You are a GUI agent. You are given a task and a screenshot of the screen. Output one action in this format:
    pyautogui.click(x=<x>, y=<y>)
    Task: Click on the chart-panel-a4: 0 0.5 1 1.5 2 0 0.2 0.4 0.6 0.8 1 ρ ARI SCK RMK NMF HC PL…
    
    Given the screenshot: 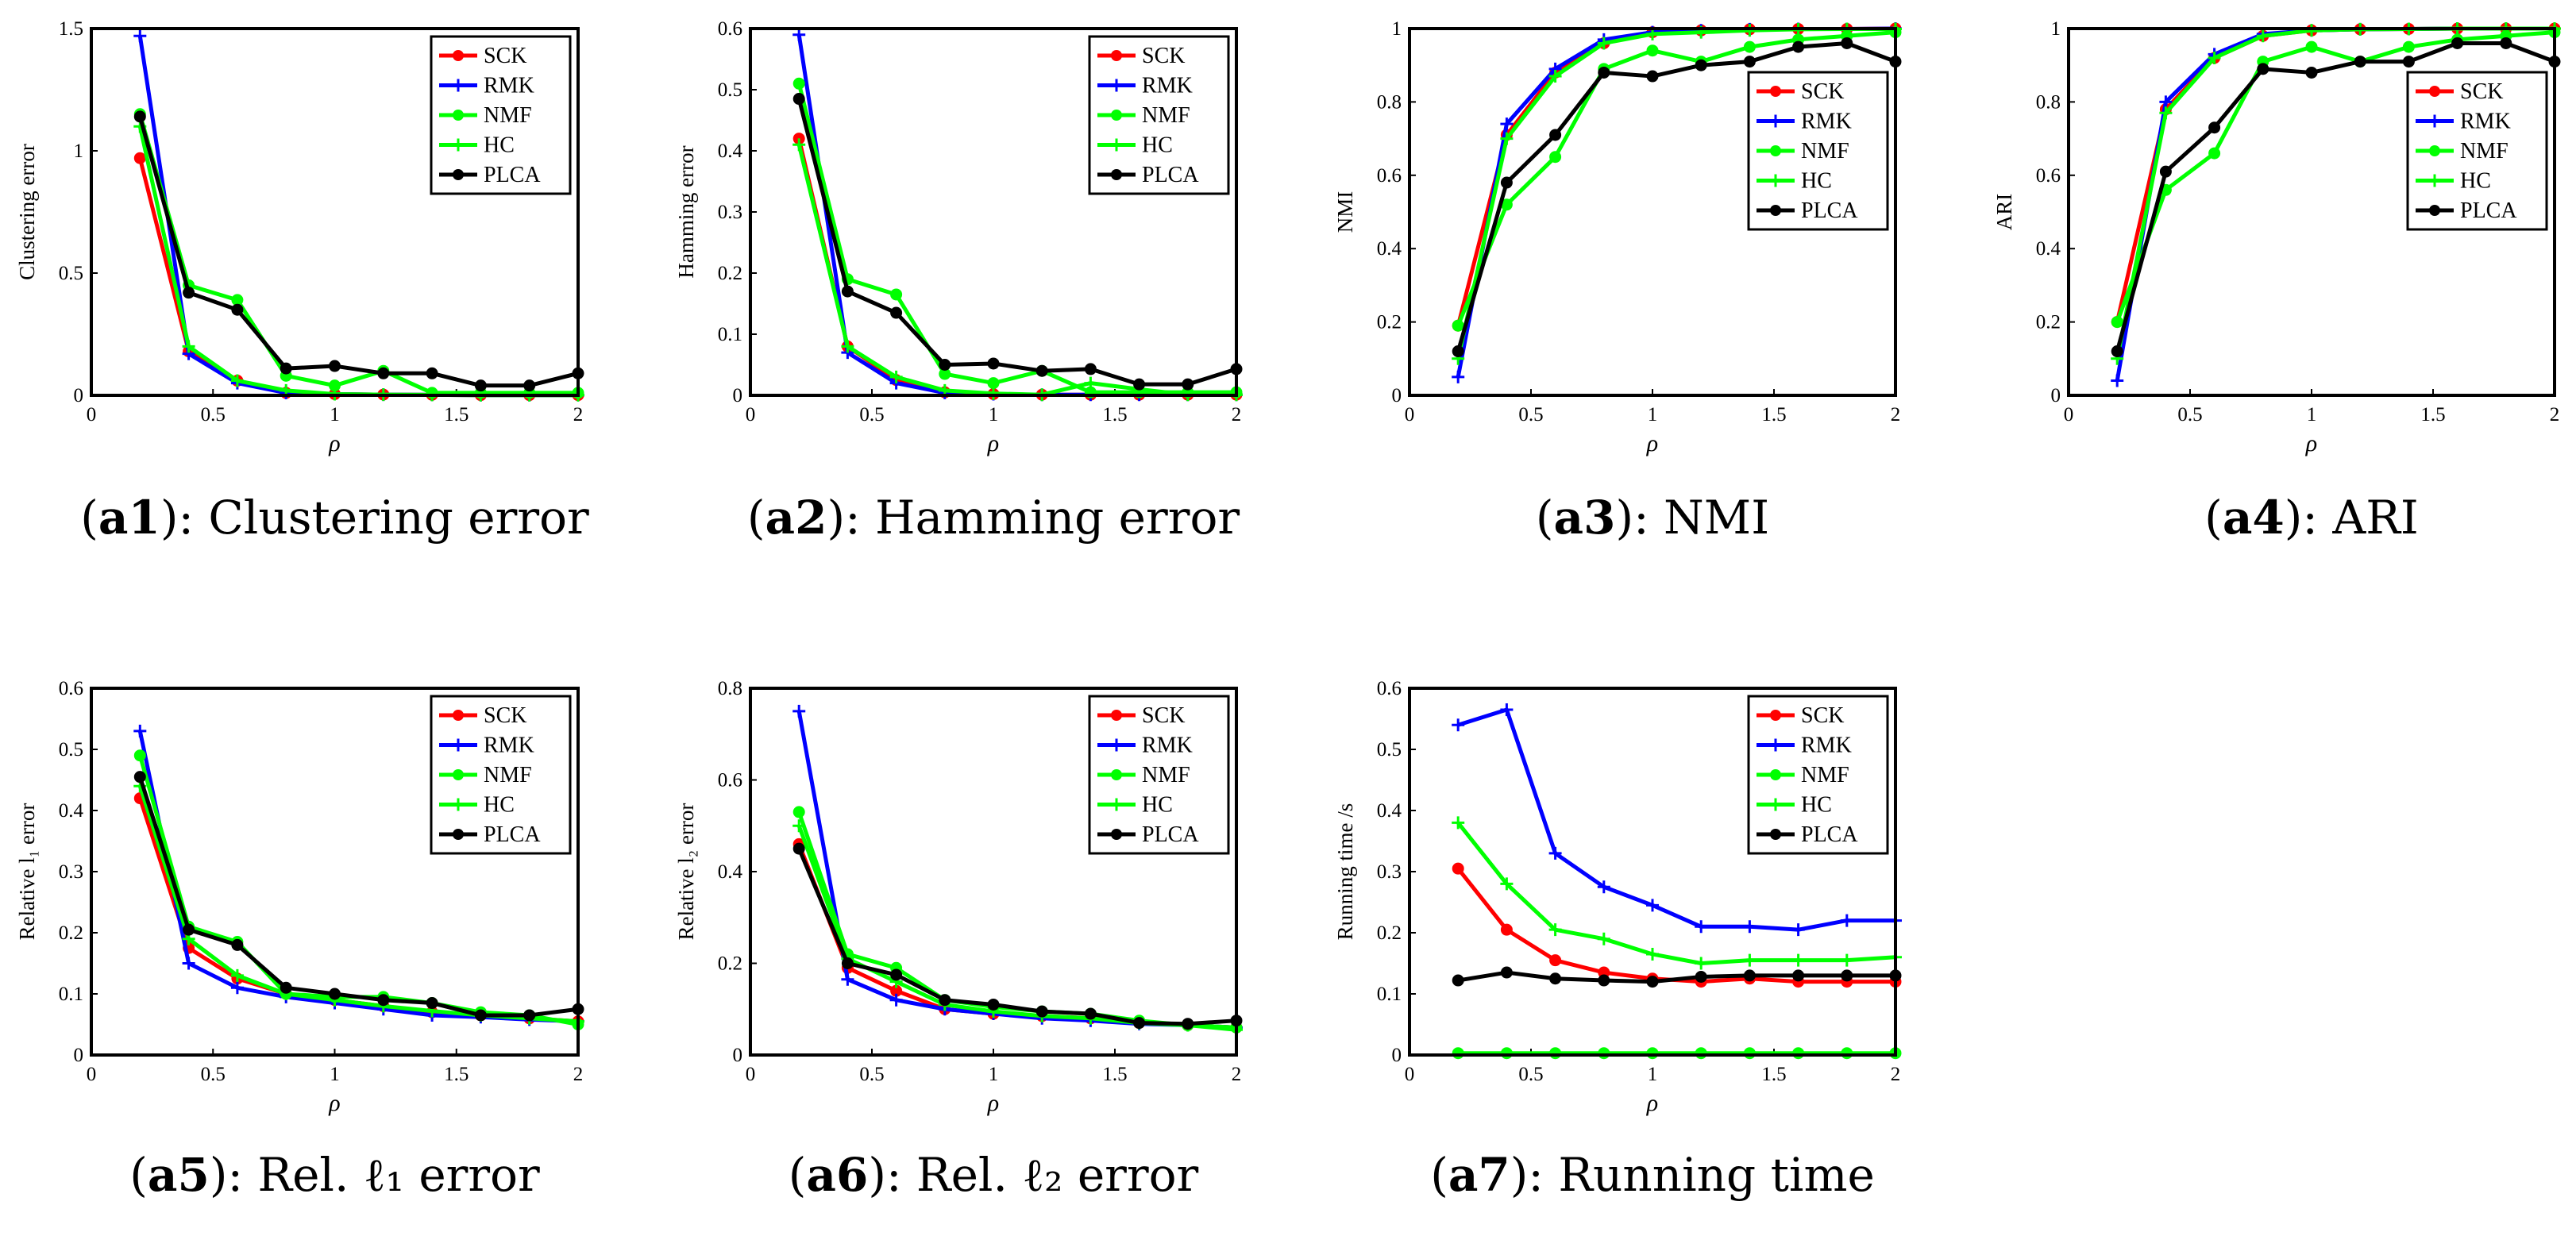 What is the action you would take?
    pyautogui.click(x=2276, y=281)
    